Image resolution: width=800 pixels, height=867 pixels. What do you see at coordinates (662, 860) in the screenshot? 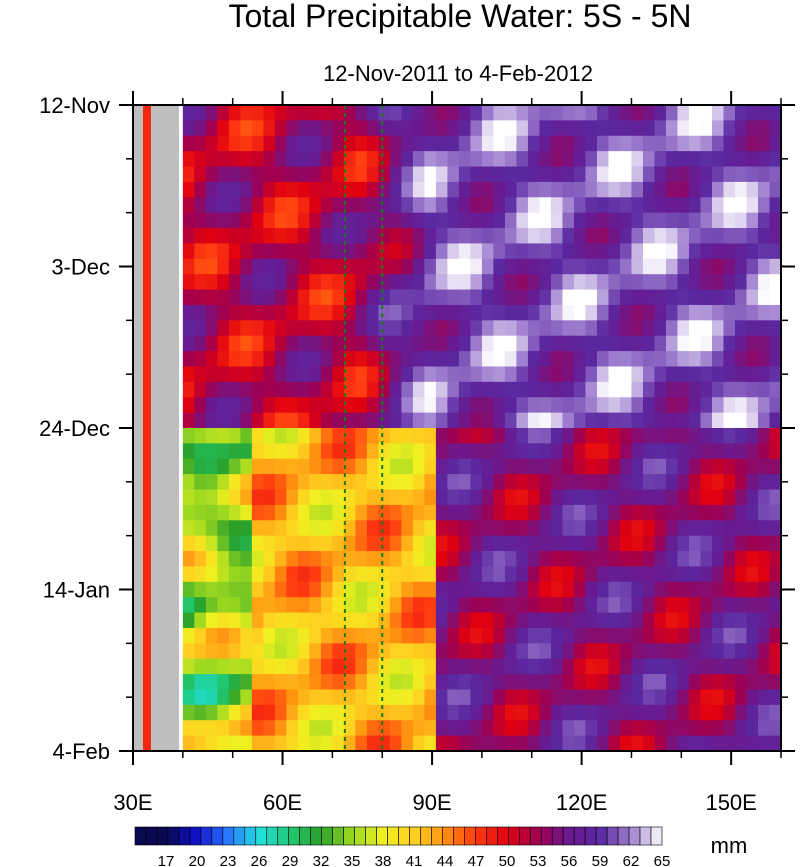
I see `colorbar-label: 65` at bounding box center [662, 860].